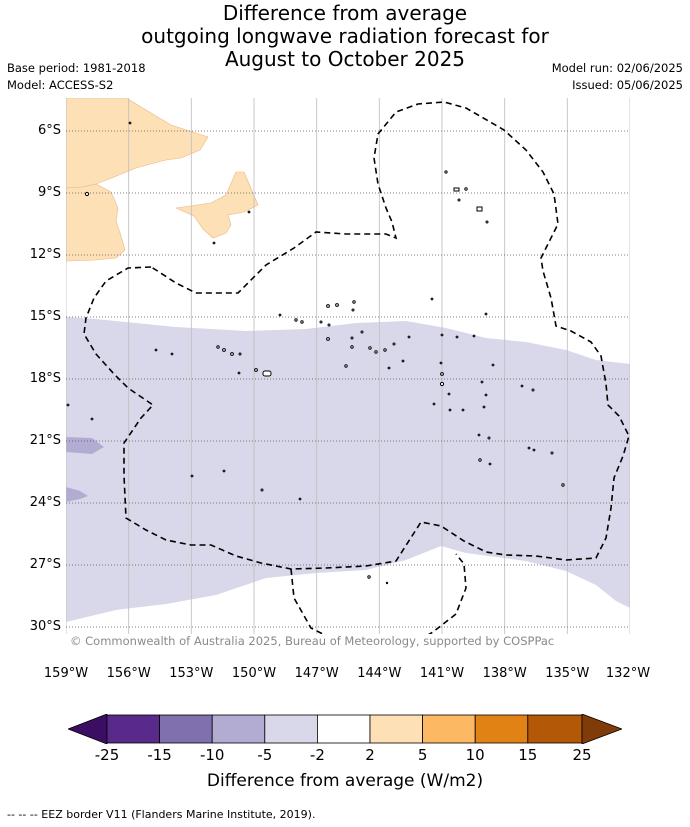 This screenshot has height=827, width=690. I want to click on colorbar-label-25: 25, so click(582, 755).